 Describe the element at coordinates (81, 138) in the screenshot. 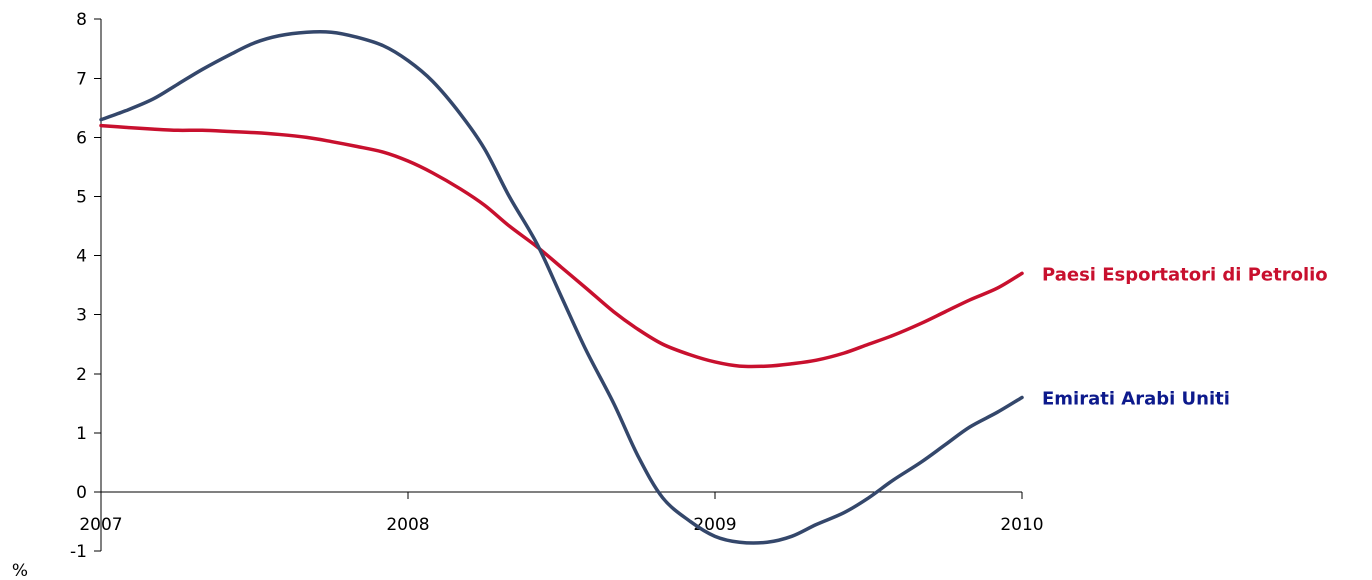

I see `y-tick-label: 6` at that location.